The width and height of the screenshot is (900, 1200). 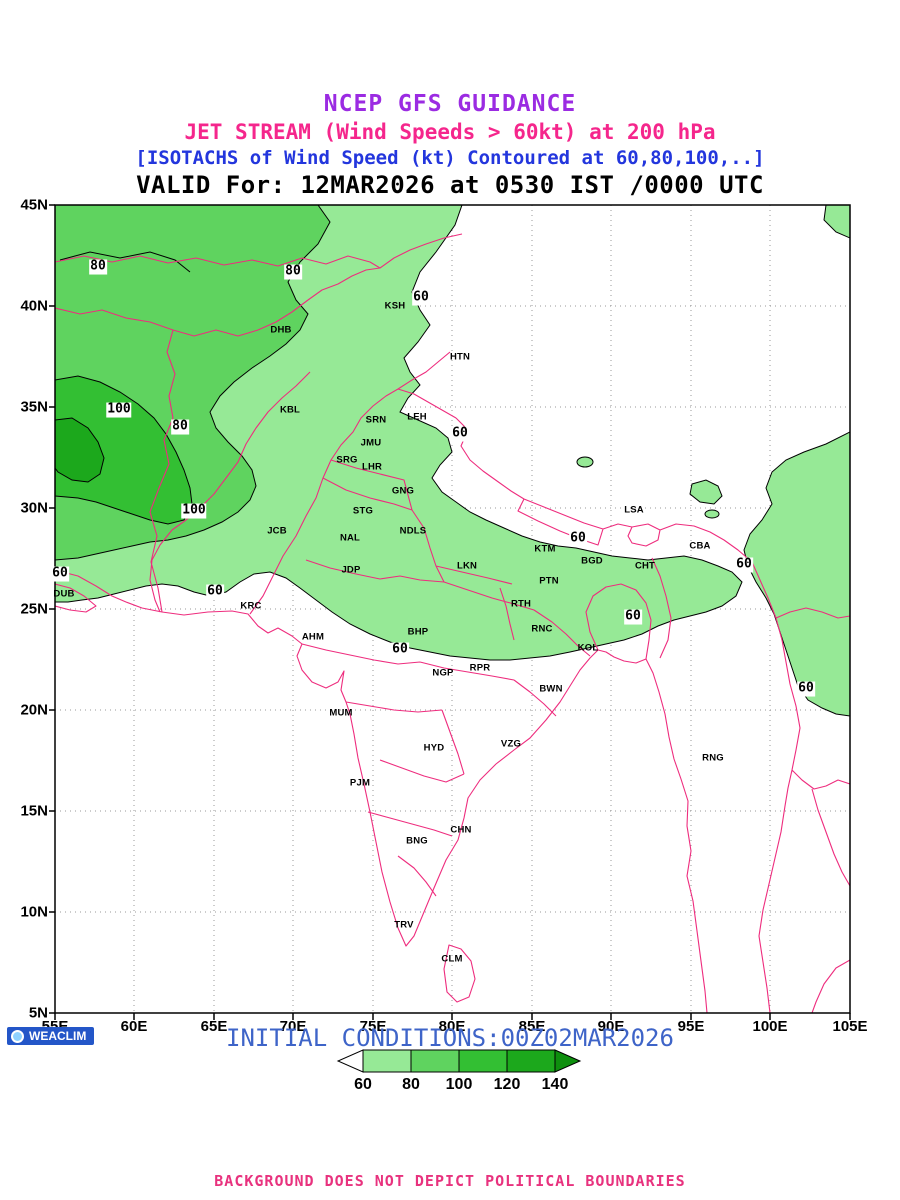 I want to click on weaclim-icon, so click(x=17, y=1036).